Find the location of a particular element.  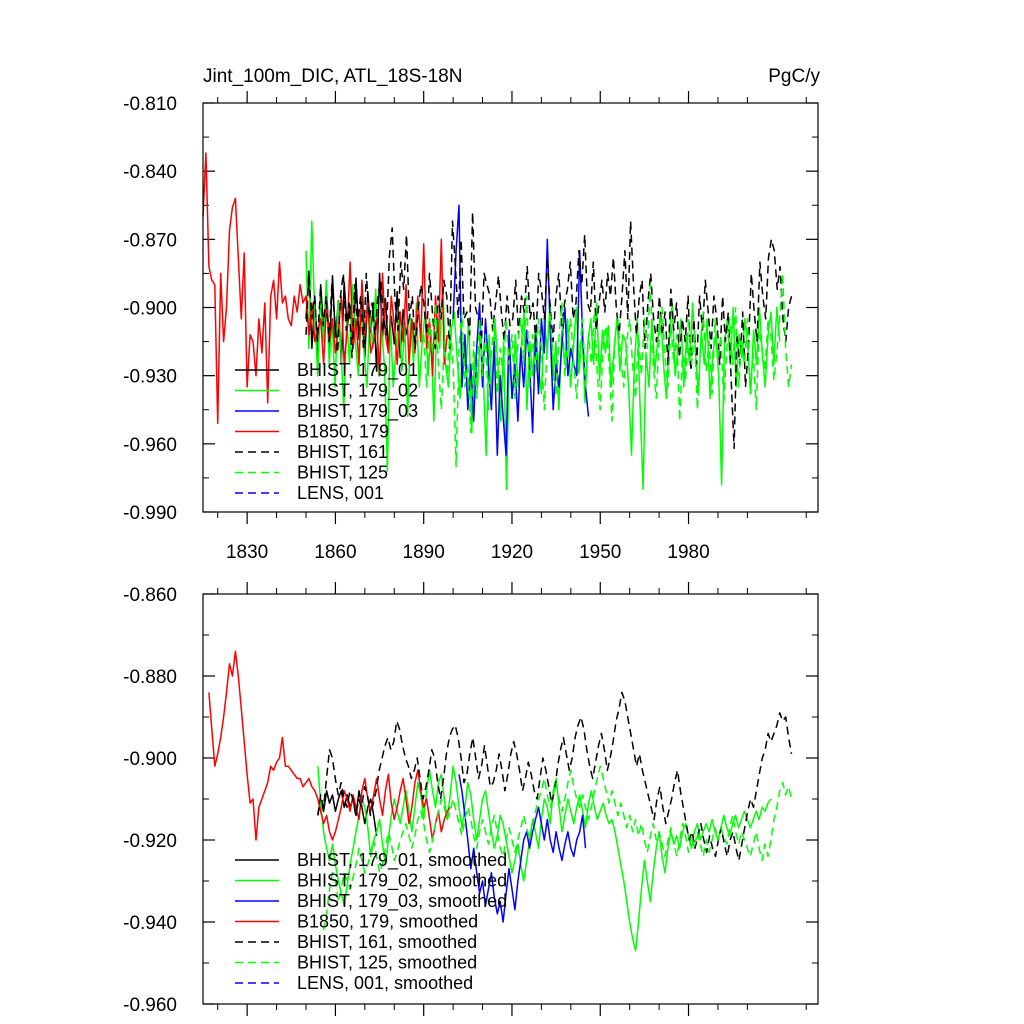

top-panel-units: PgC/y is located at coordinates (794, 76).